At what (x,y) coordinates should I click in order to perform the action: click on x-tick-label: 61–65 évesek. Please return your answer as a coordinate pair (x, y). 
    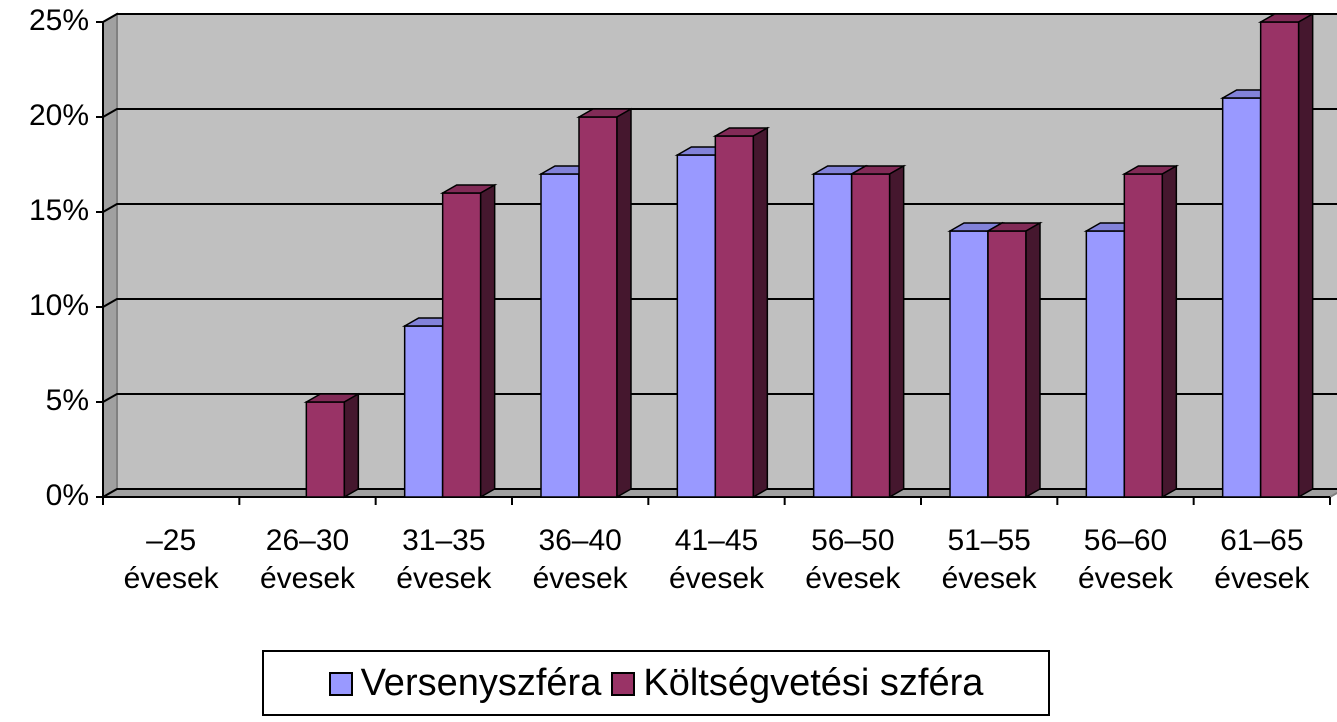
    Looking at the image, I should click on (1262, 559).